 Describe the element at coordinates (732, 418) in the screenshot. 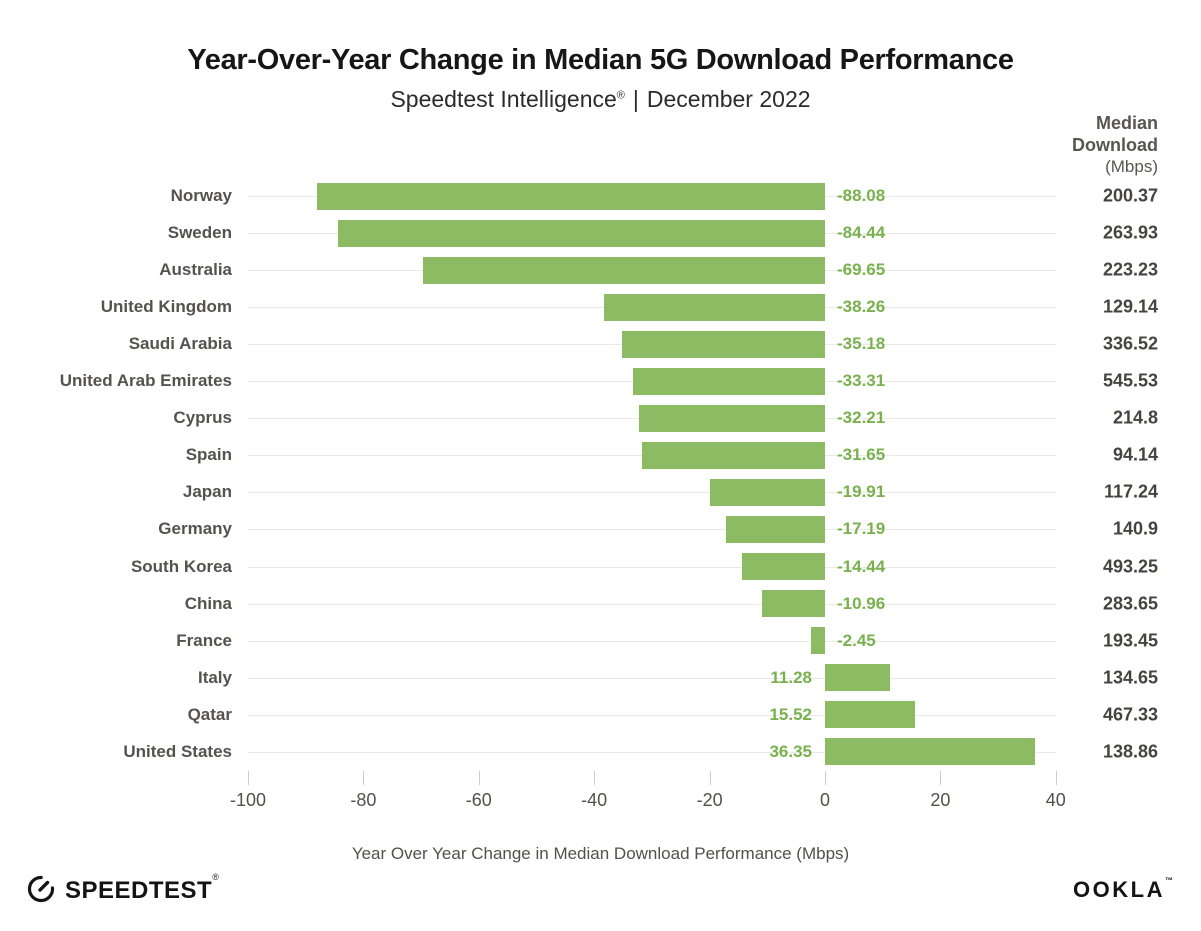

I see `bar-cyprus` at that location.